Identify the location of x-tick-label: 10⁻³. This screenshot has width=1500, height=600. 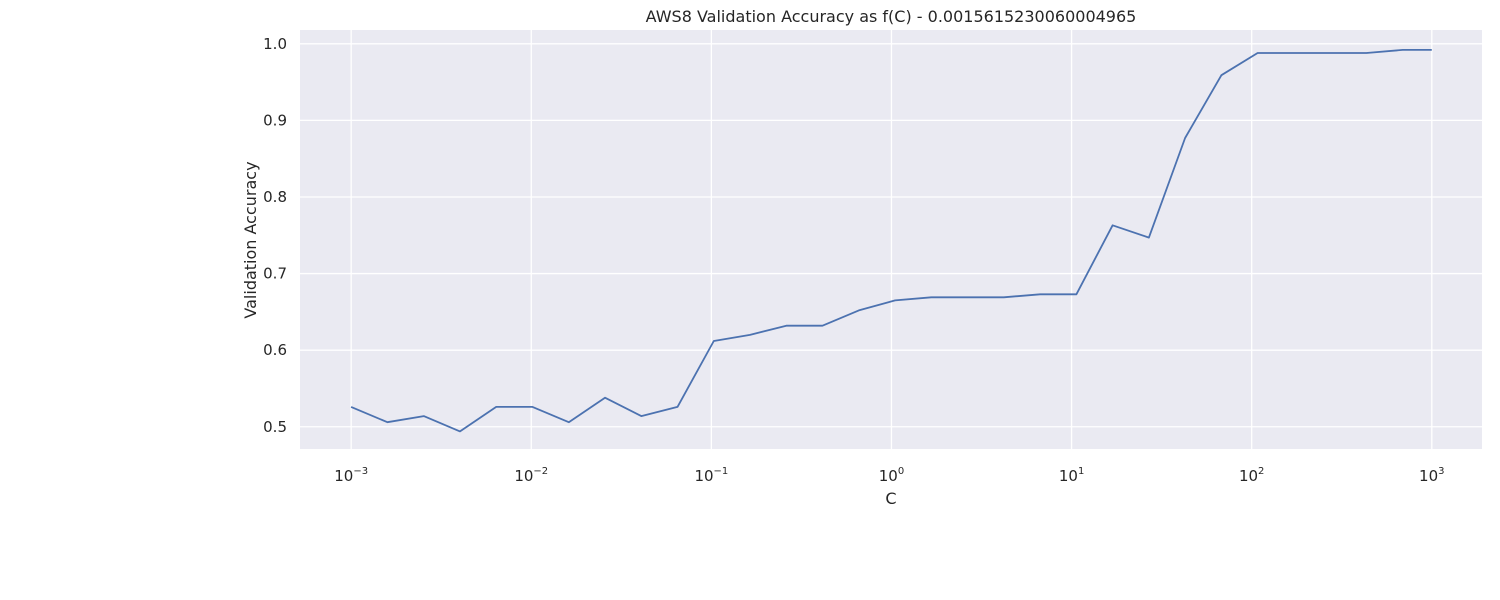
(351, 475).